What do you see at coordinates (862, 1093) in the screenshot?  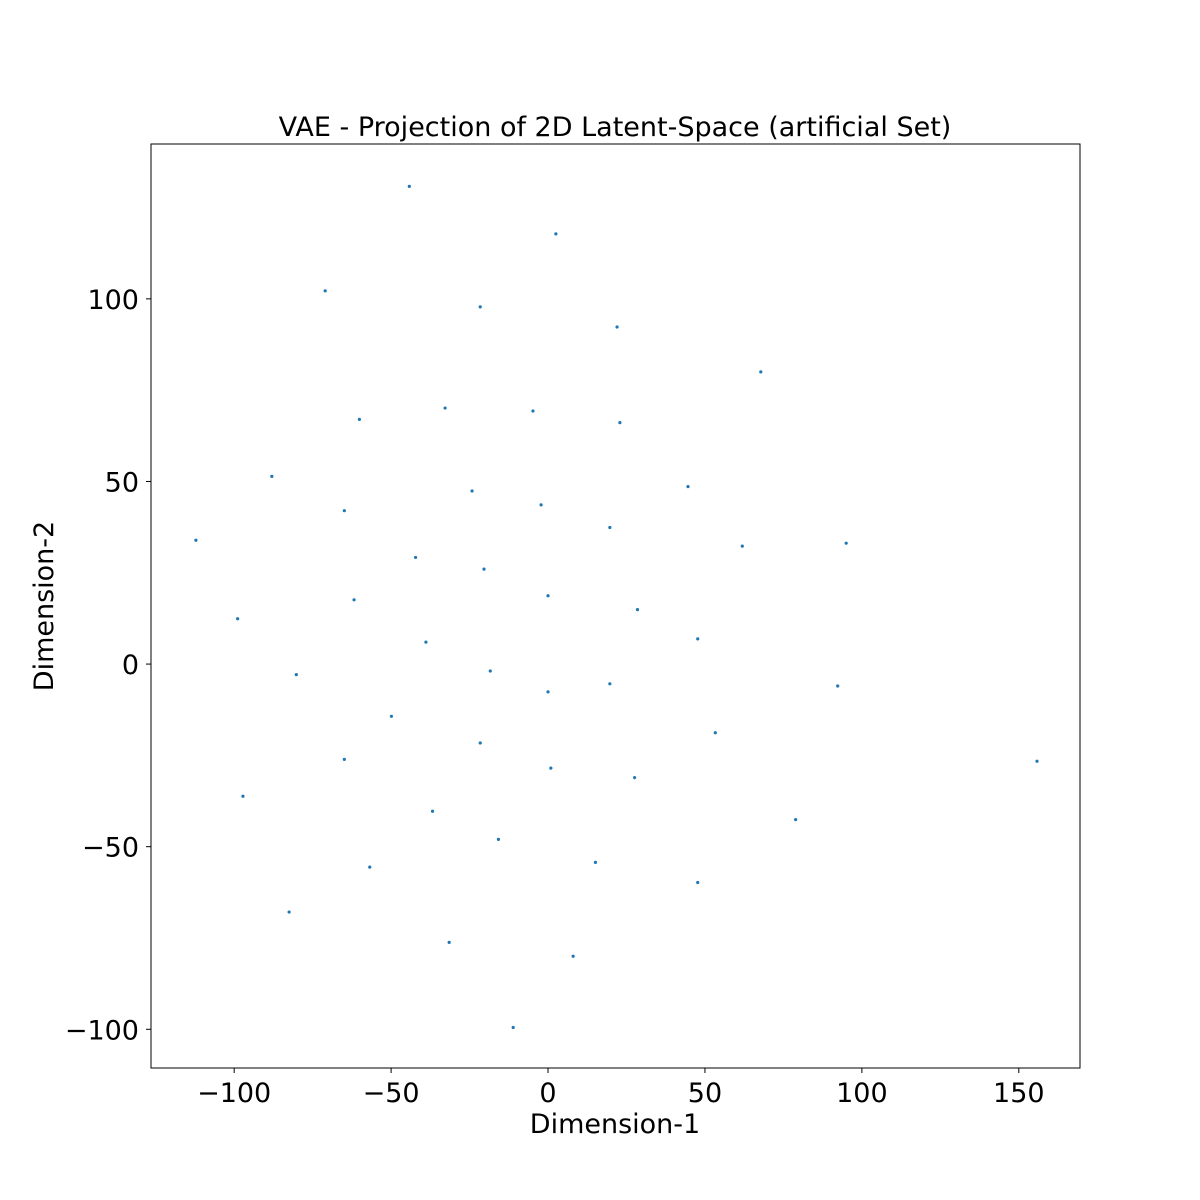 I see `x-tick-label: 100` at bounding box center [862, 1093].